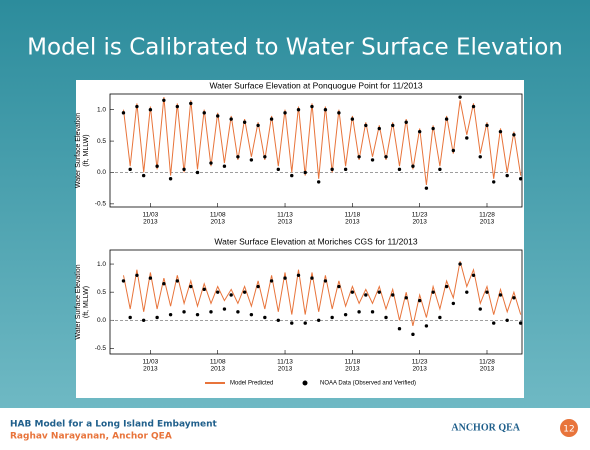  What do you see at coordinates (86, 150) in the screenshot?
I see `y-axis-unit: (ft, MLLW)` at bounding box center [86, 150].